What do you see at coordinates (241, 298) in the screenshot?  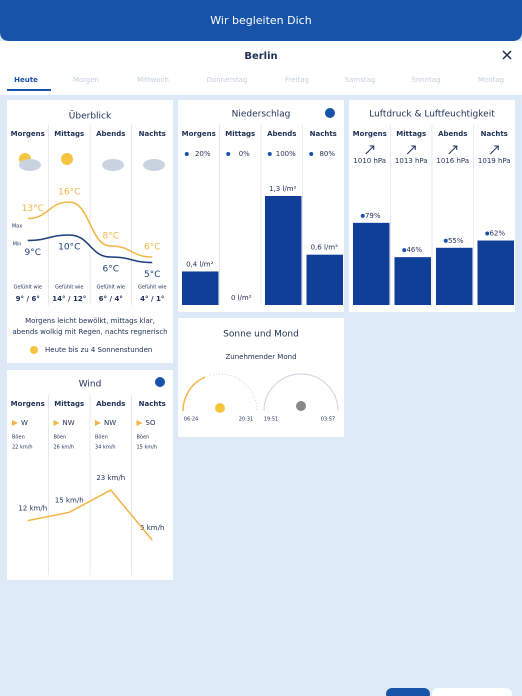 I see `precip-label: 0 l/m²` at bounding box center [241, 298].